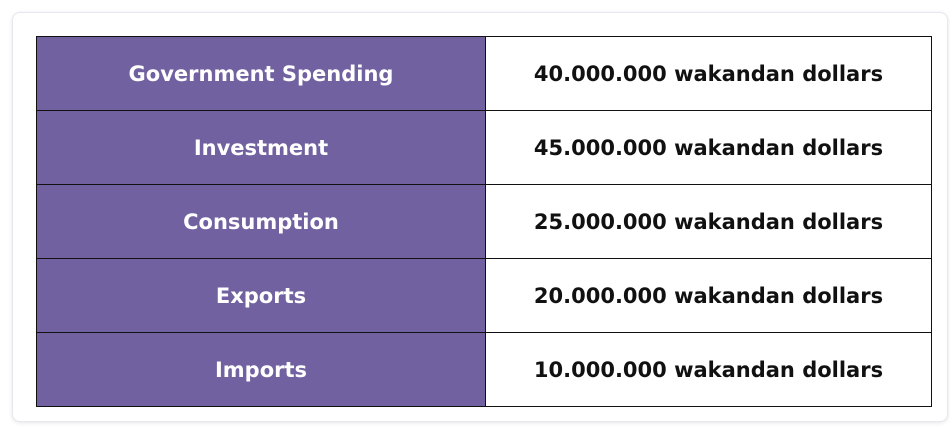  I want to click on row-value-exports: 20.000.000 wakandan dollars, so click(708, 295).